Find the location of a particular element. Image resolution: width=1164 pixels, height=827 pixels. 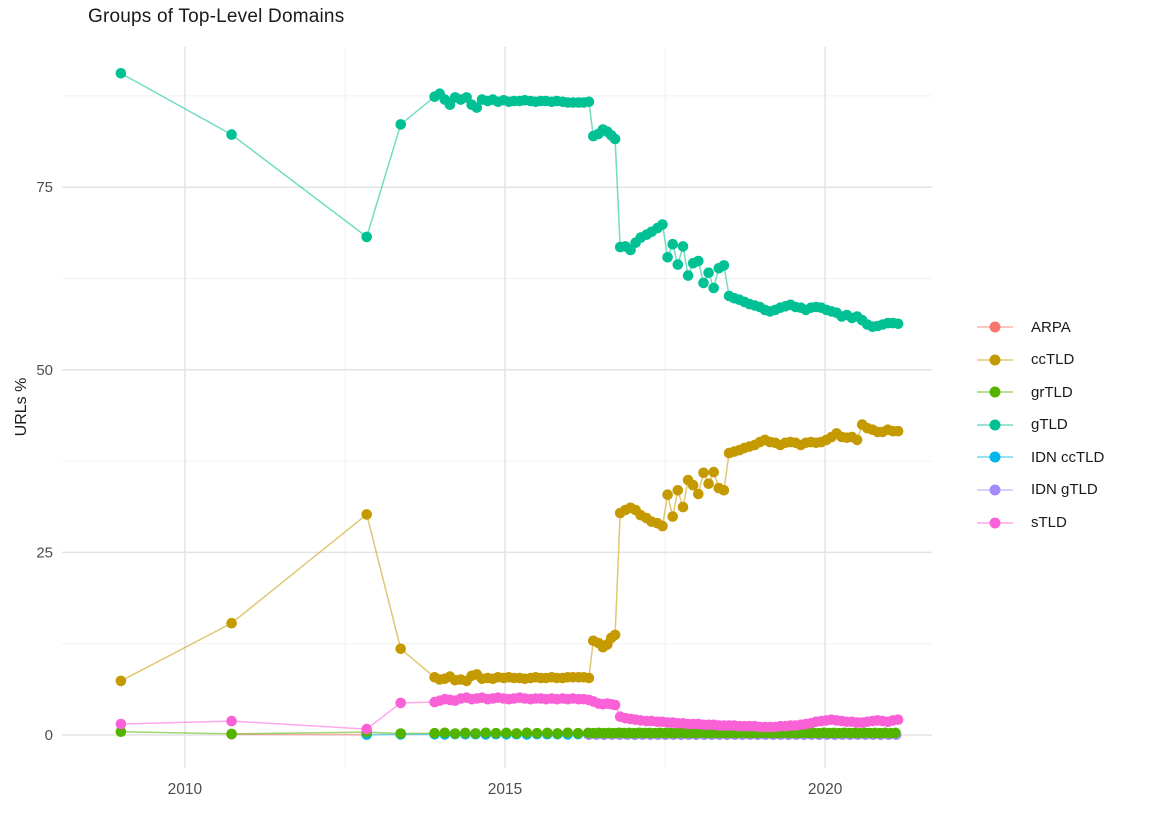

legend-item-grTLD: grTLD is located at coordinates (1039, 392).